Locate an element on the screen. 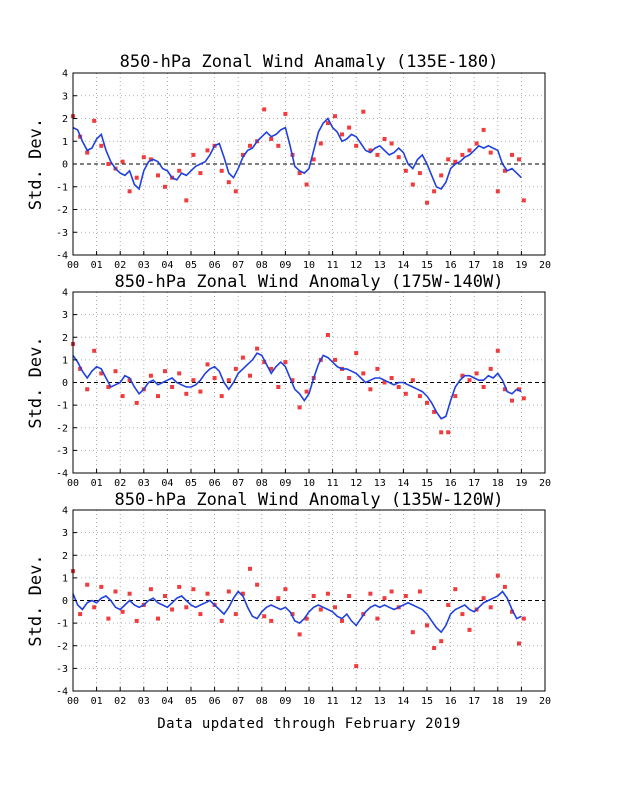 The width and height of the screenshot is (618, 800). x-tick-label: 00 is located at coordinates (73, 701).